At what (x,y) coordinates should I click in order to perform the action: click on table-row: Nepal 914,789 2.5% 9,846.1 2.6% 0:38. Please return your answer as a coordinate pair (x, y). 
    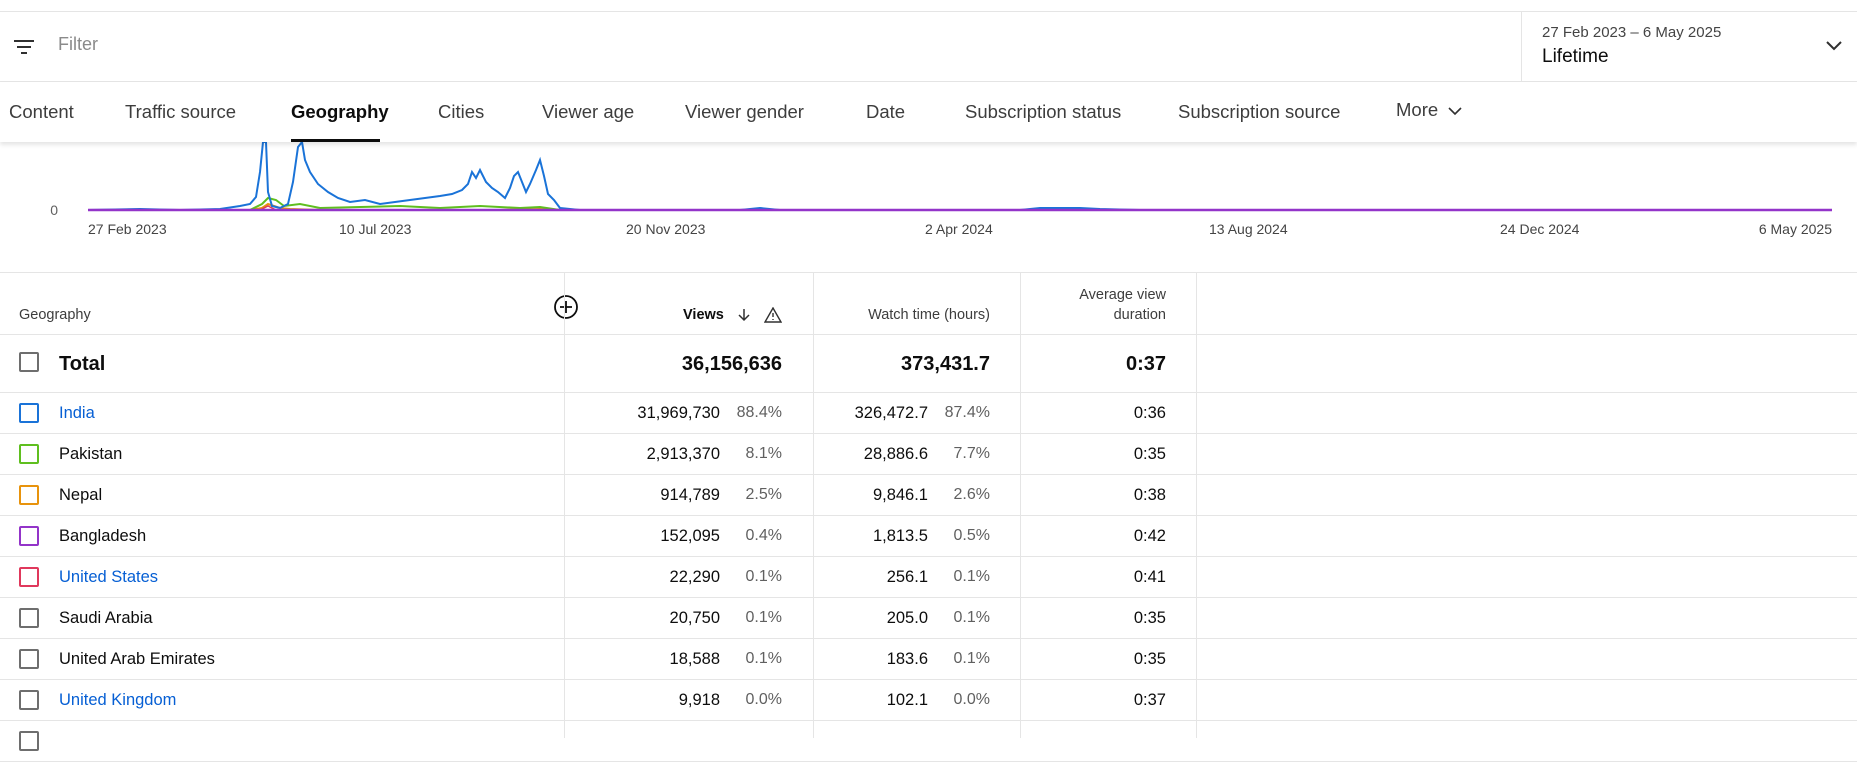
    Looking at the image, I should click on (928, 495).